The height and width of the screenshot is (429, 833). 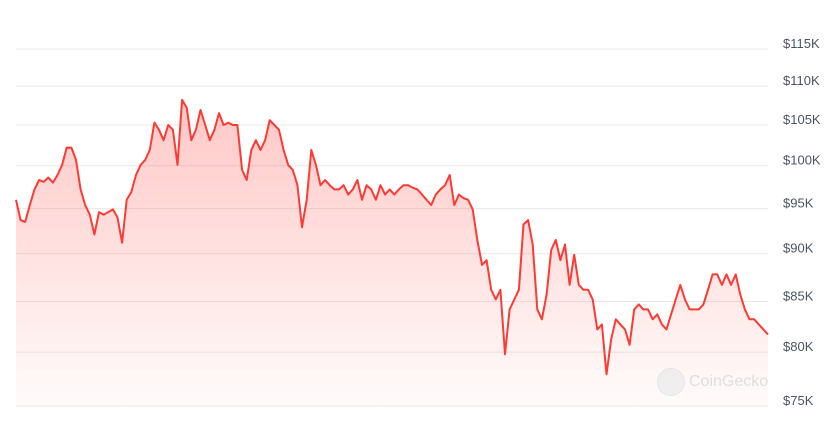 I want to click on coingecko-watermark: CoinGecko, so click(x=712, y=382).